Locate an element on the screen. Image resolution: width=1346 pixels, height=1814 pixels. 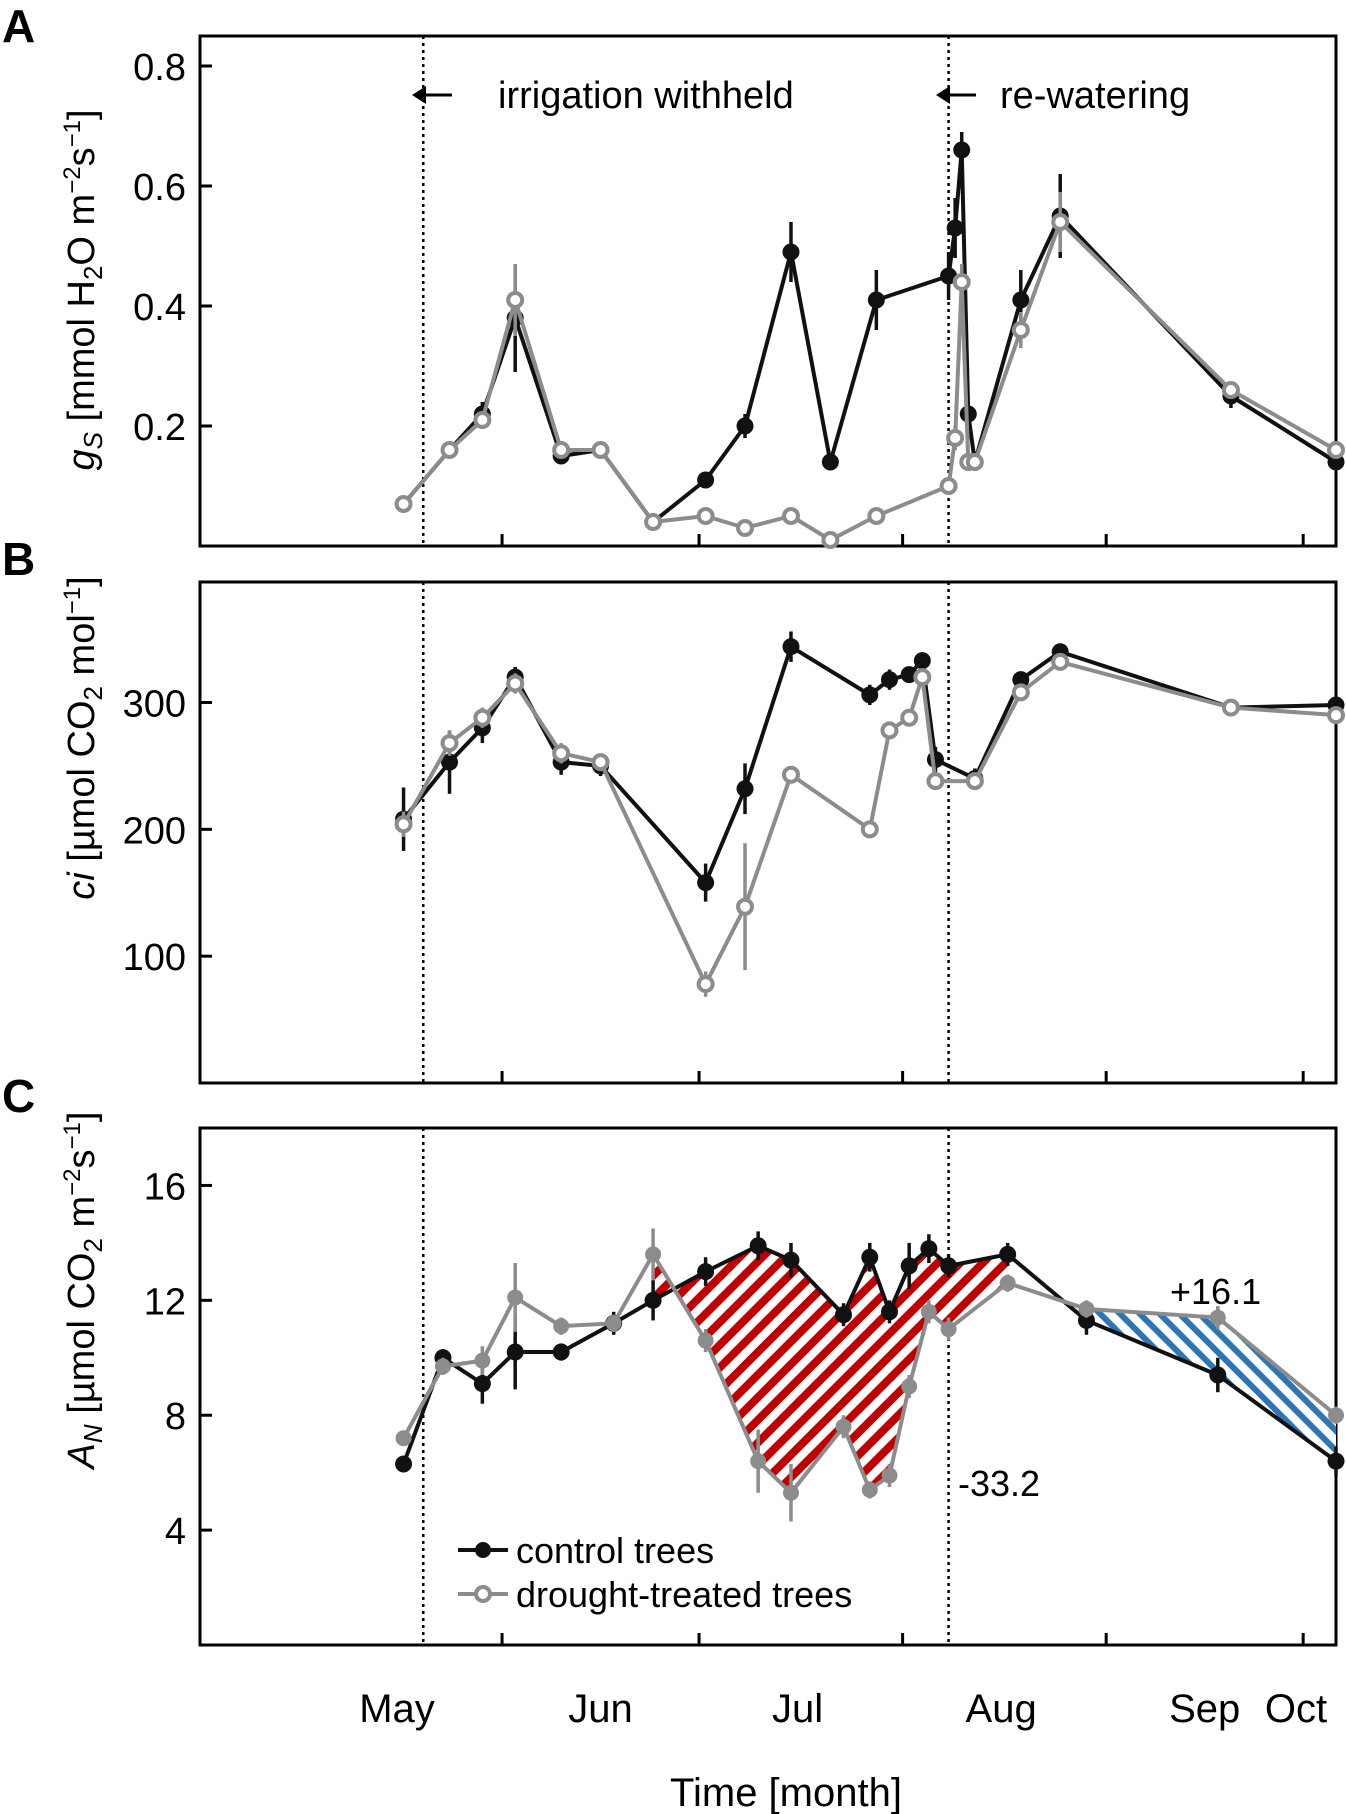
y-tick-label: 0.2 is located at coordinates (159, 428).